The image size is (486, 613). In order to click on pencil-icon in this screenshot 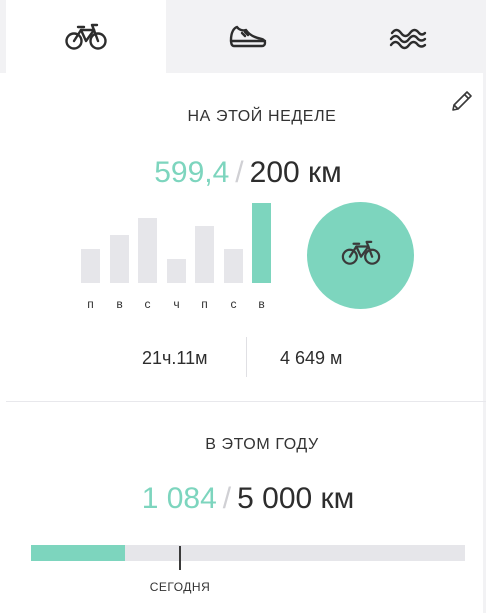, I will do `click(462, 104)`.